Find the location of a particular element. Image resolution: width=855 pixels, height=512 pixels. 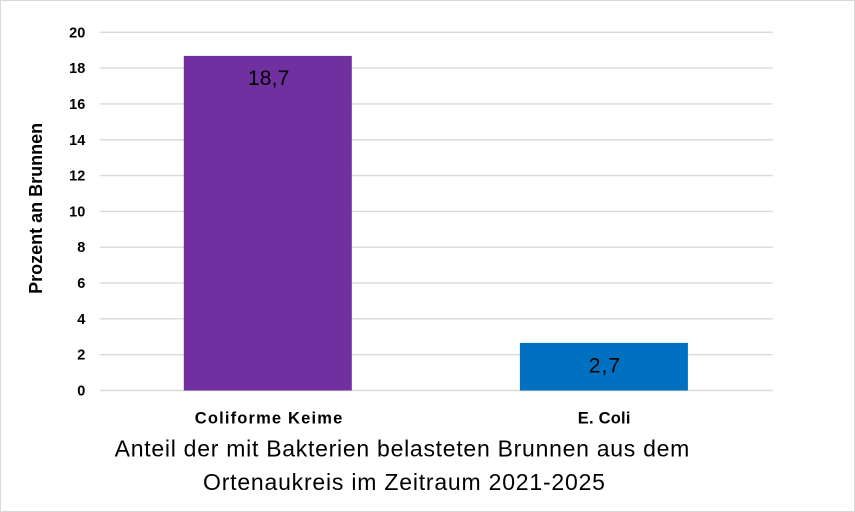

svg-text: 4 is located at coordinates (81, 320).